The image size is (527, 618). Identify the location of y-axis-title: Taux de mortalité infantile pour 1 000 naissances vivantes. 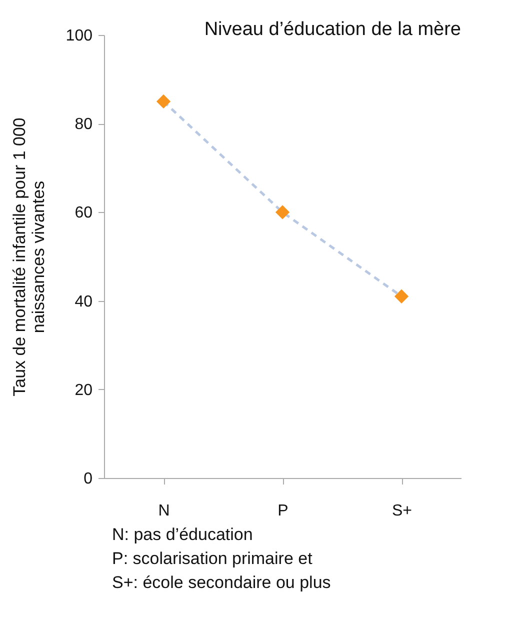
(29, 257).